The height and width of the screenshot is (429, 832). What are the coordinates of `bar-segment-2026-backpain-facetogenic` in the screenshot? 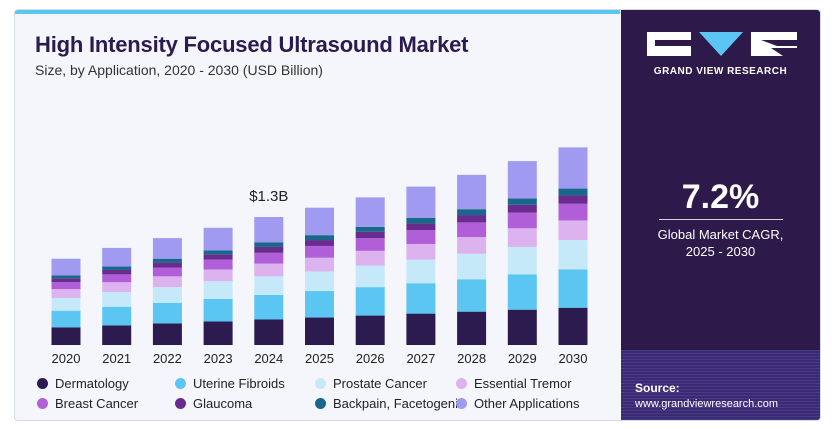 It's located at (370, 229).